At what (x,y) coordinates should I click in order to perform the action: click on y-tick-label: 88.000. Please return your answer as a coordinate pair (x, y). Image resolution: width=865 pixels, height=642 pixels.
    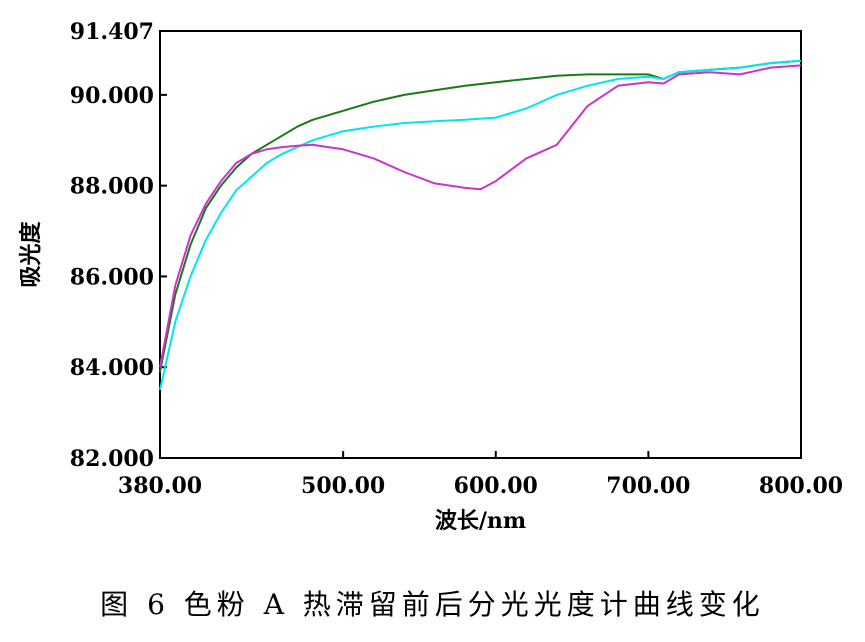
    Looking at the image, I should click on (112, 187).